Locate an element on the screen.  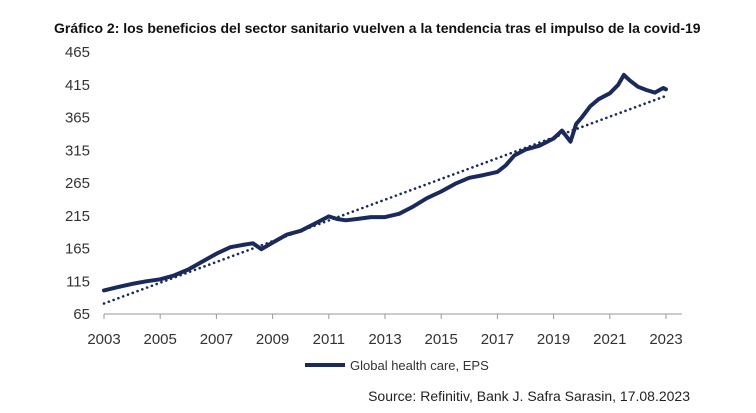
legend-label: Global health care, EPS is located at coordinates (419, 365).